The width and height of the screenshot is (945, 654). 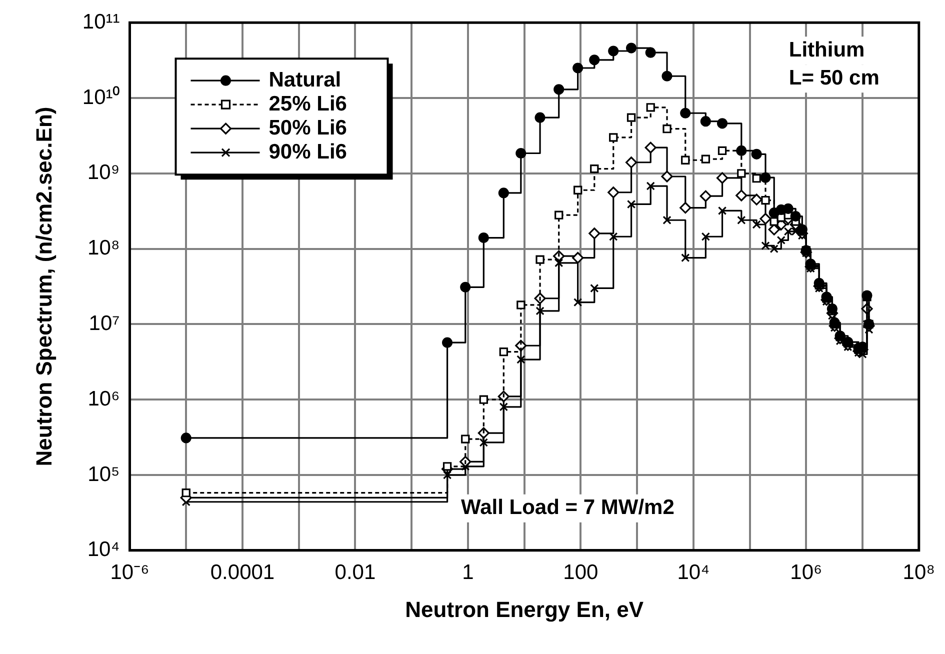 I want to click on legend-label: 25% Li6, so click(x=307, y=104).